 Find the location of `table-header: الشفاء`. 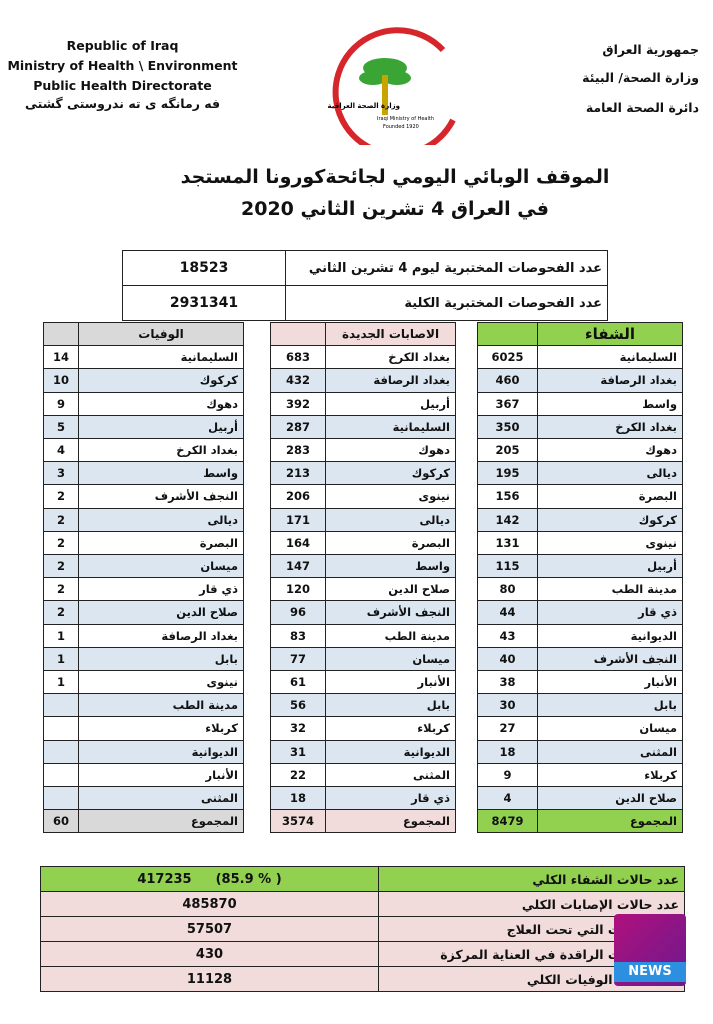

table-header: الشفاء is located at coordinates (610, 334).